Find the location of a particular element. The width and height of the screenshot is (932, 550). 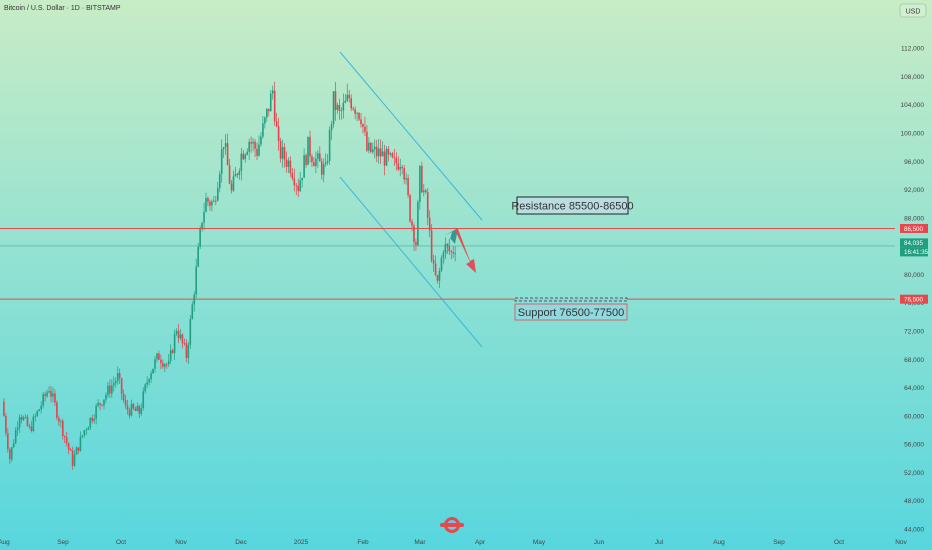

forecast-up-arrow is located at coordinates (447, 258).